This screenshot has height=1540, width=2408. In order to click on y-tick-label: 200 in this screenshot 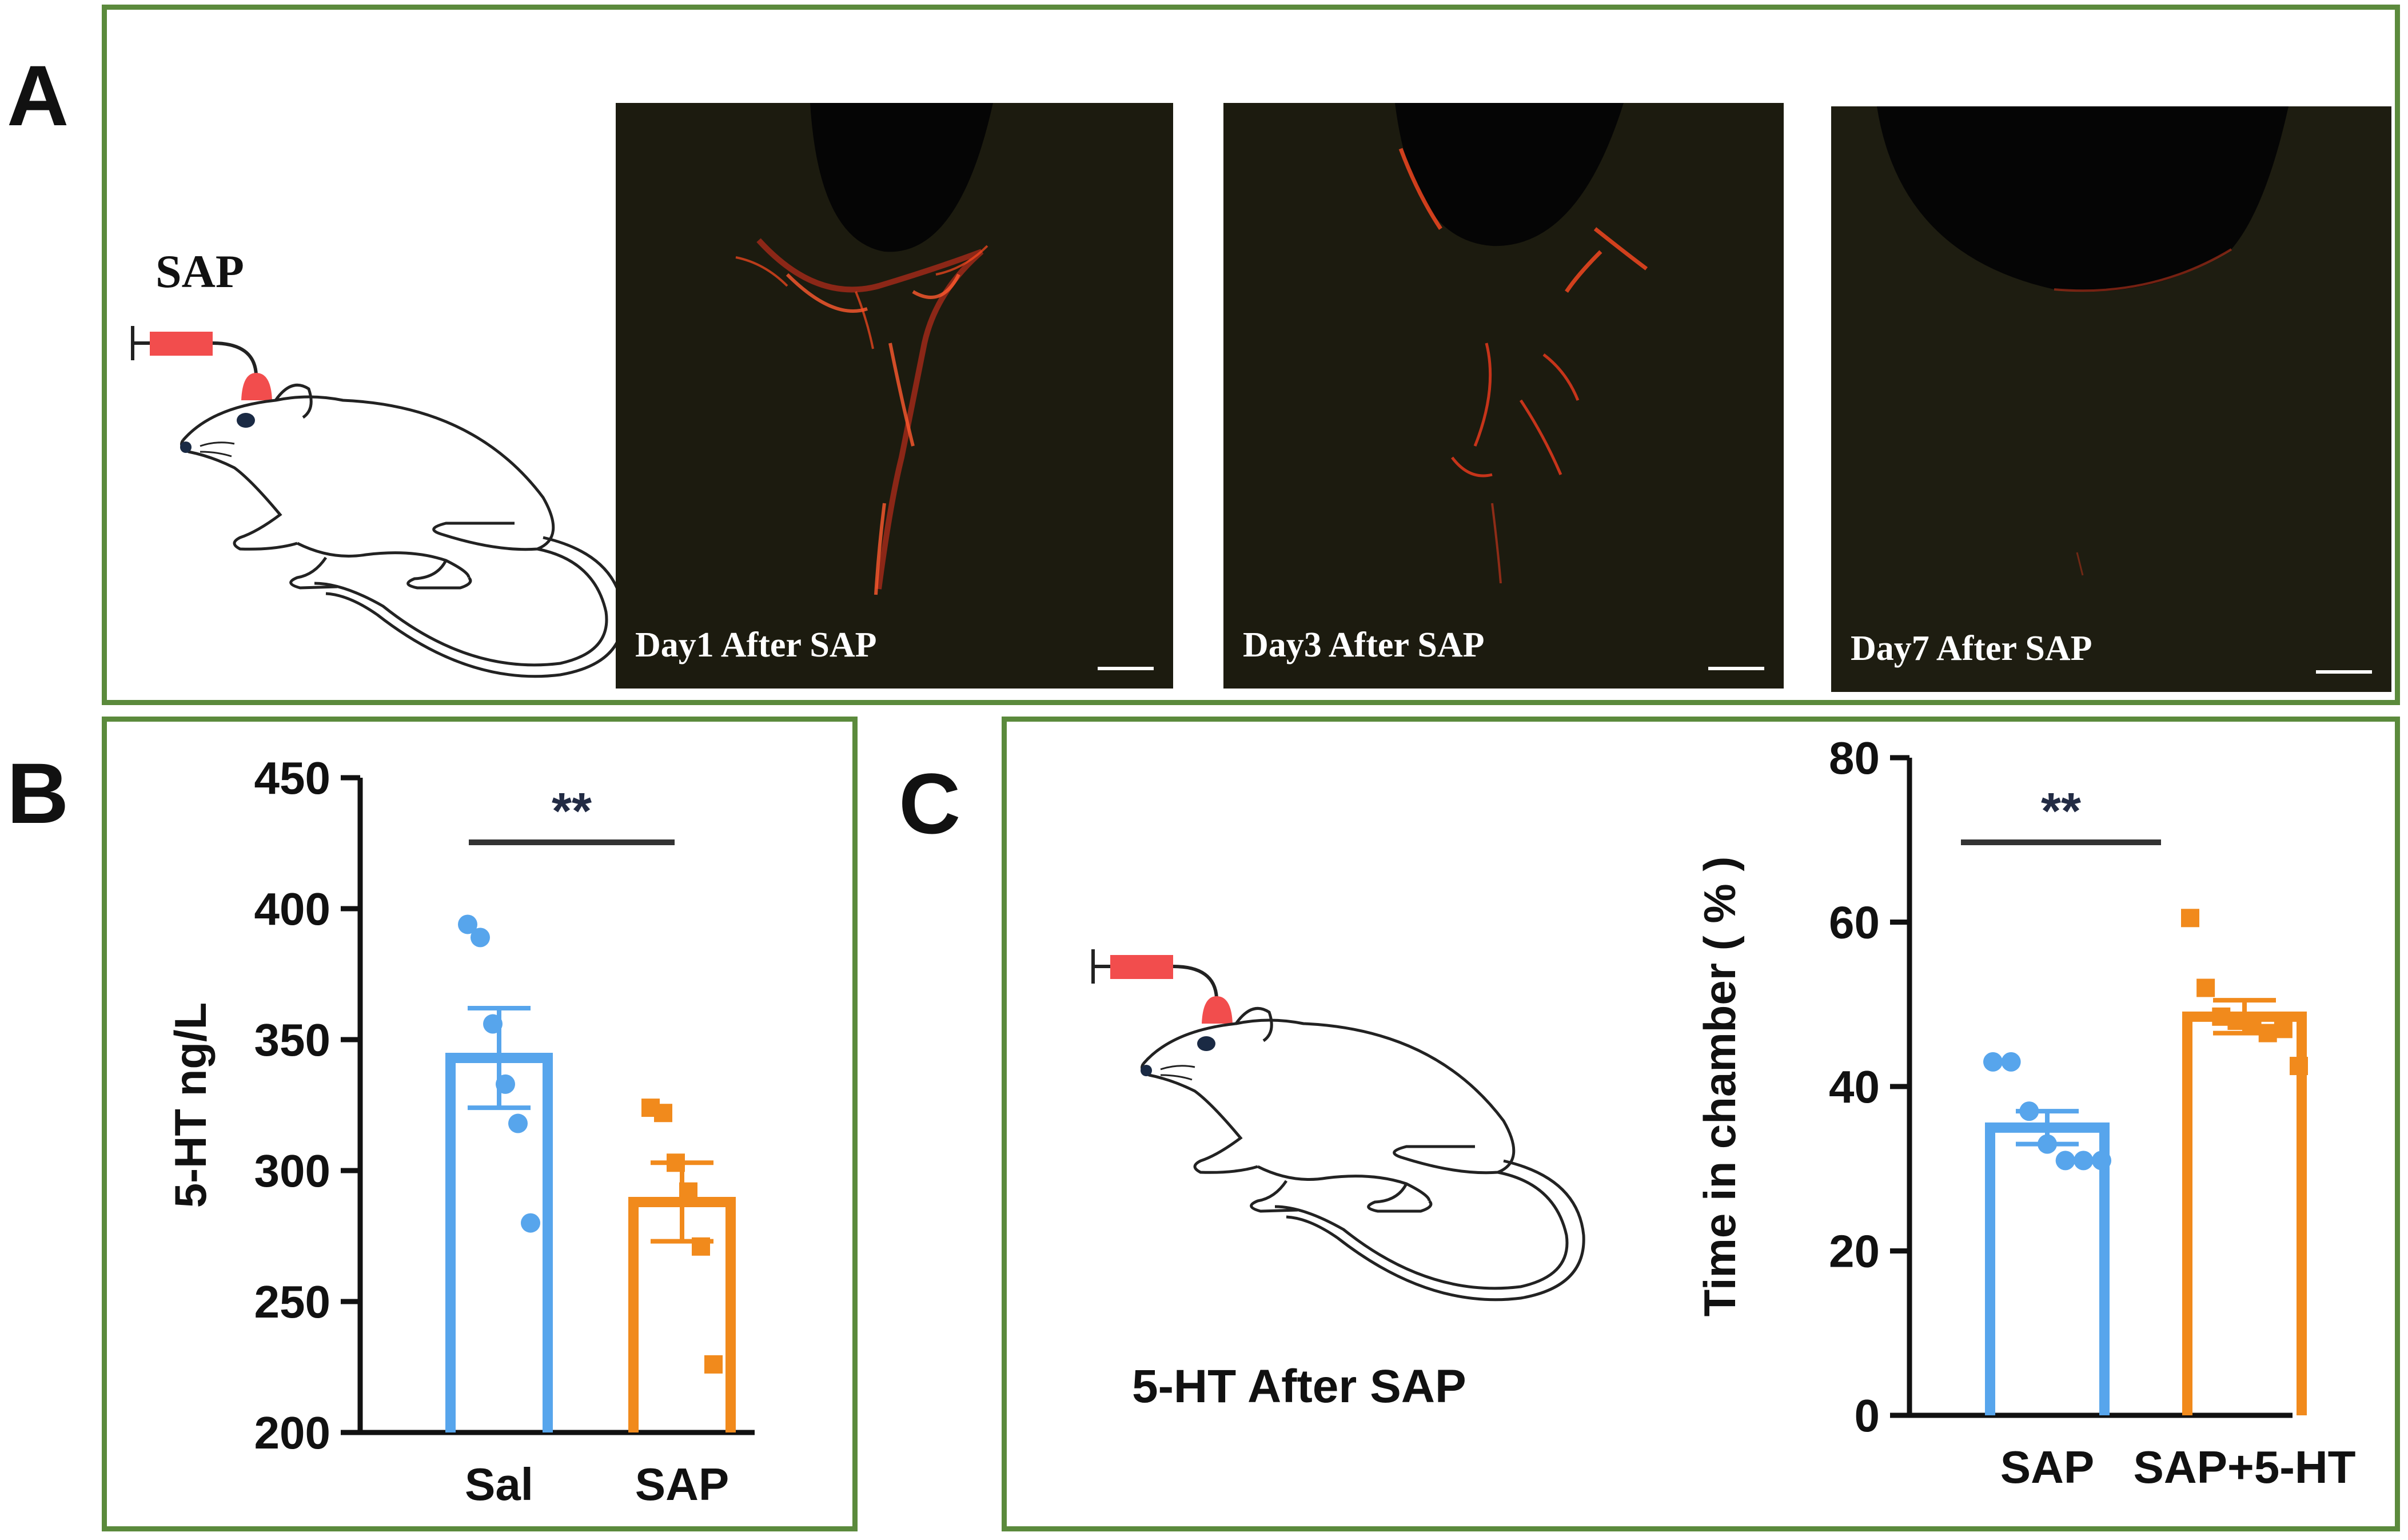, I will do `click(292, 1432)`.